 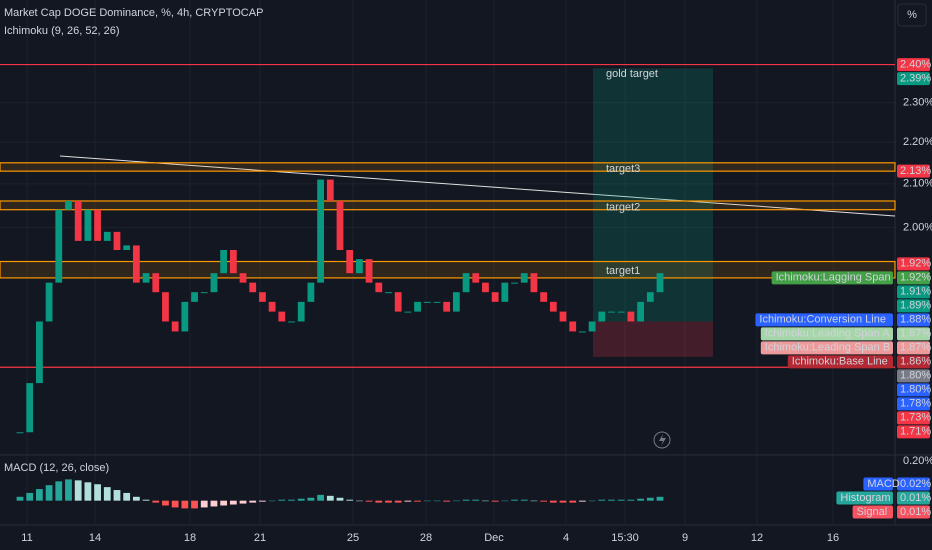 I want to click on x-tick-label: 15:30, so click(x=625, y=538).